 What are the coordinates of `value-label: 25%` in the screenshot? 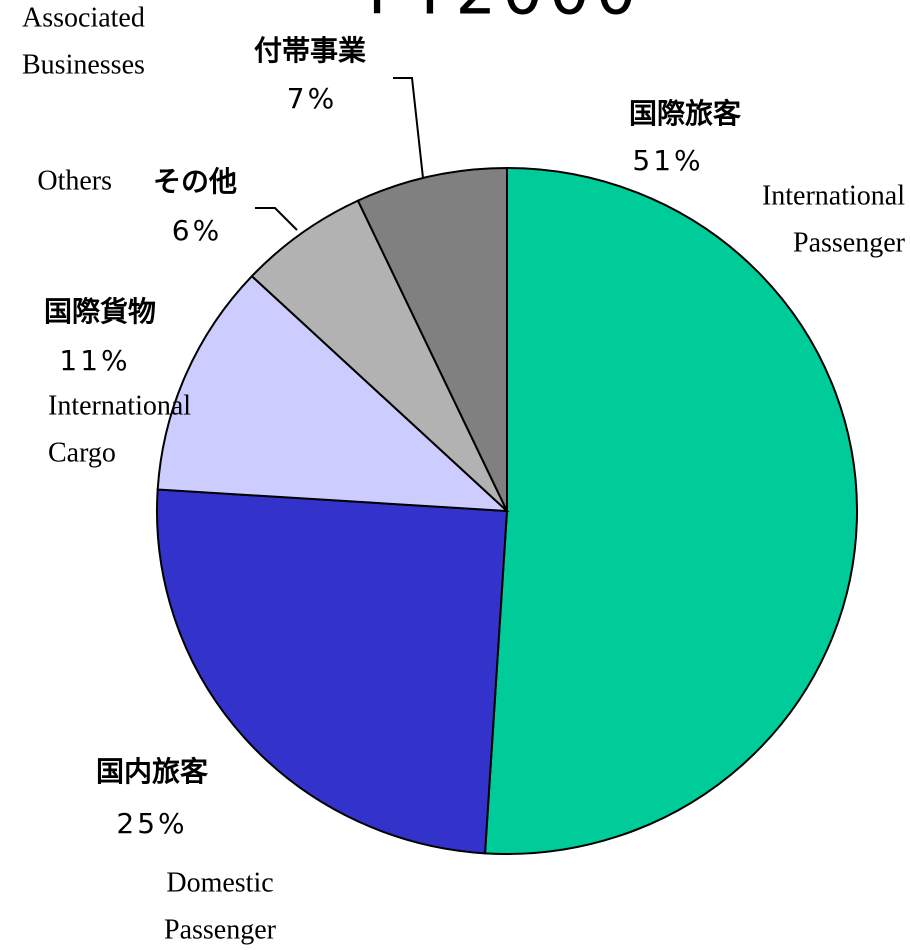 It's located at (151, 823).